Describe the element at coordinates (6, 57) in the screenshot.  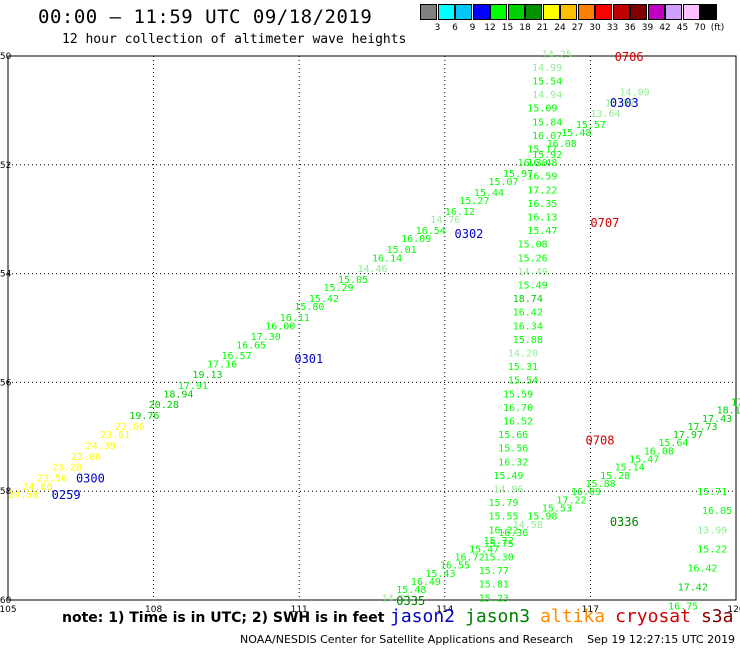
I see `y-tick-label: -50` at that location.